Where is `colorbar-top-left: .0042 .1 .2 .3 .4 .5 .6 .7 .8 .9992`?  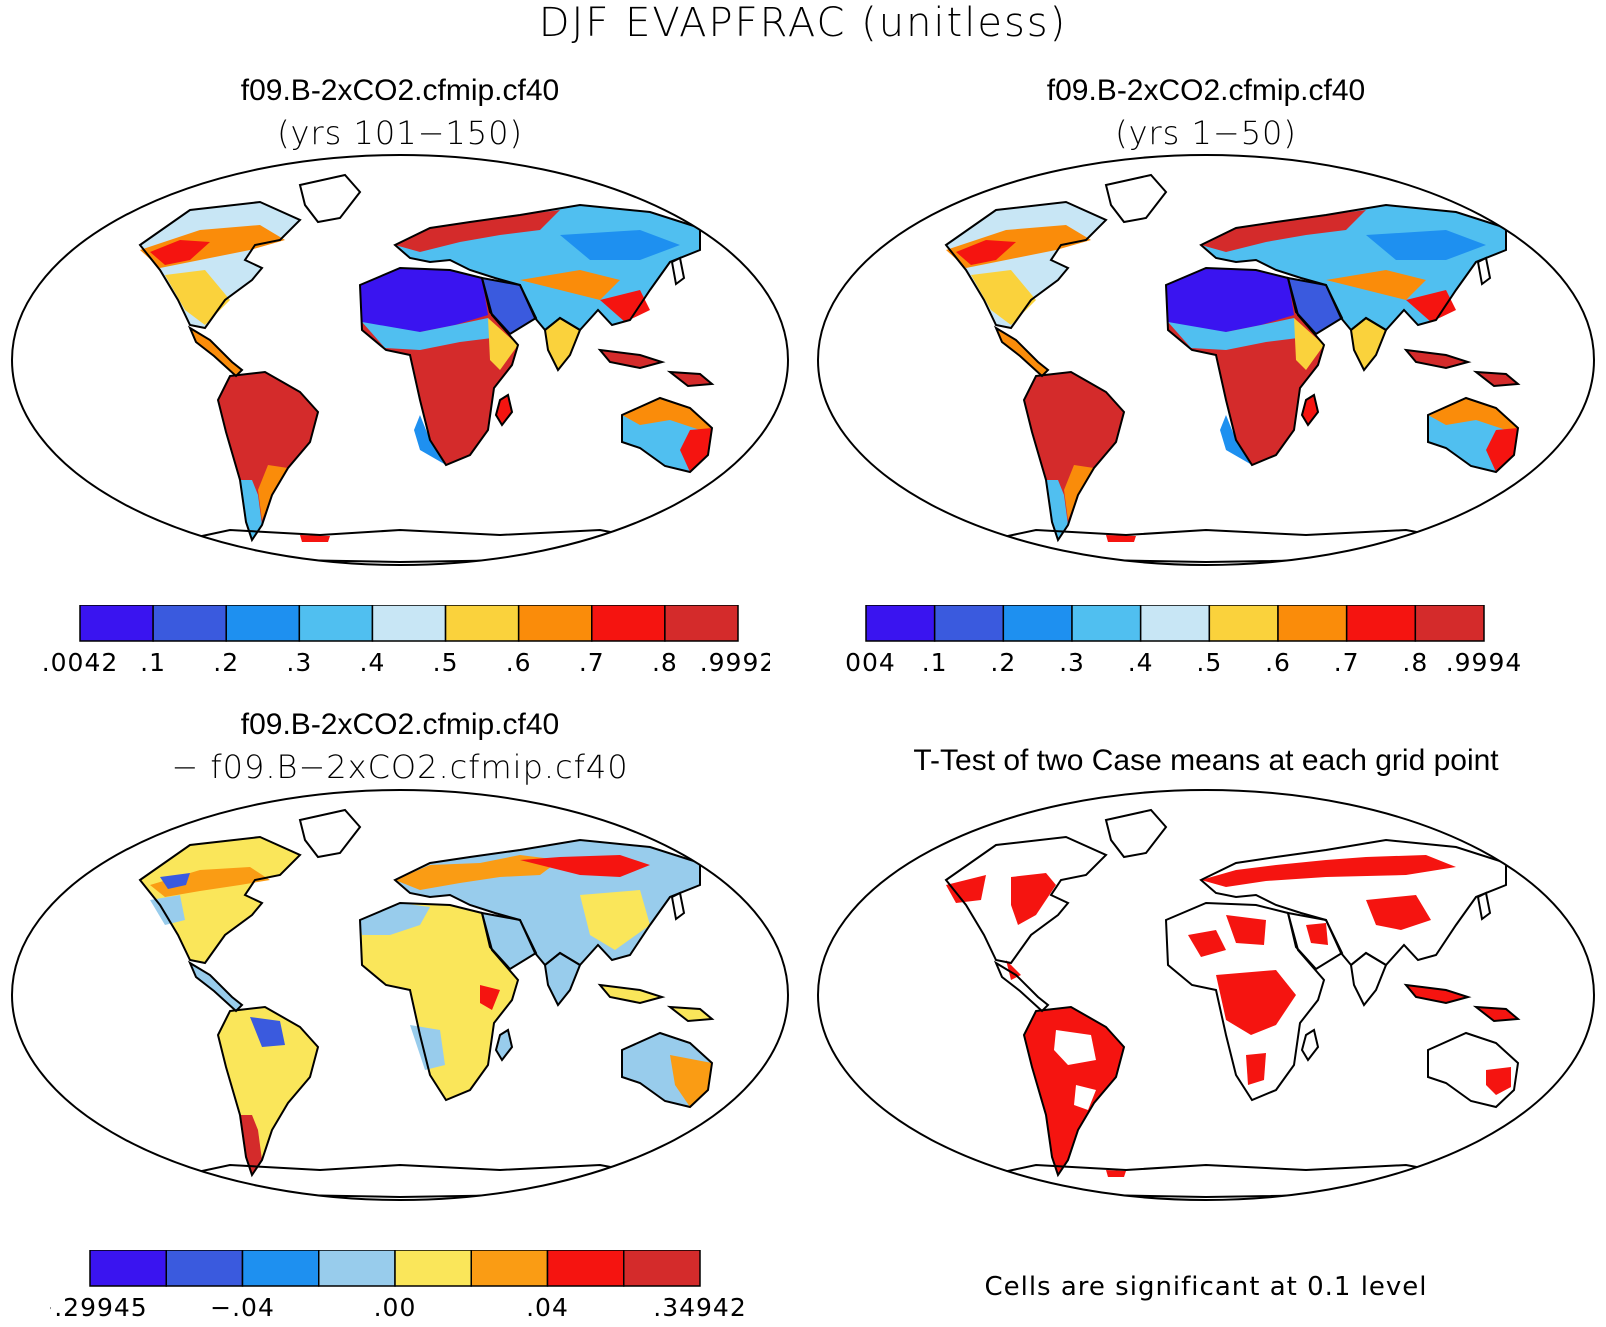
colorbar-top-left: .0042 .1 .2 .3 .4 .5 .6 .7 .8 .9992 is located at coordinates (406, 641).